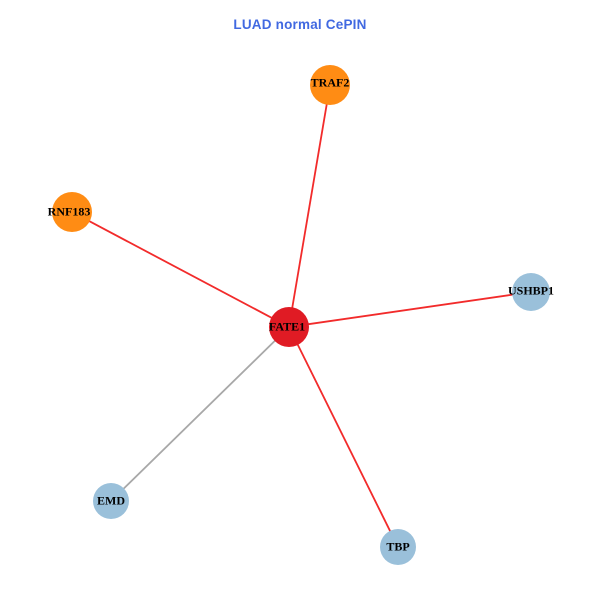  What do you see at coordinates (531, 292) in the screenshot?
I see `graph-node-ushbp1` at bounding box center [531, 292].